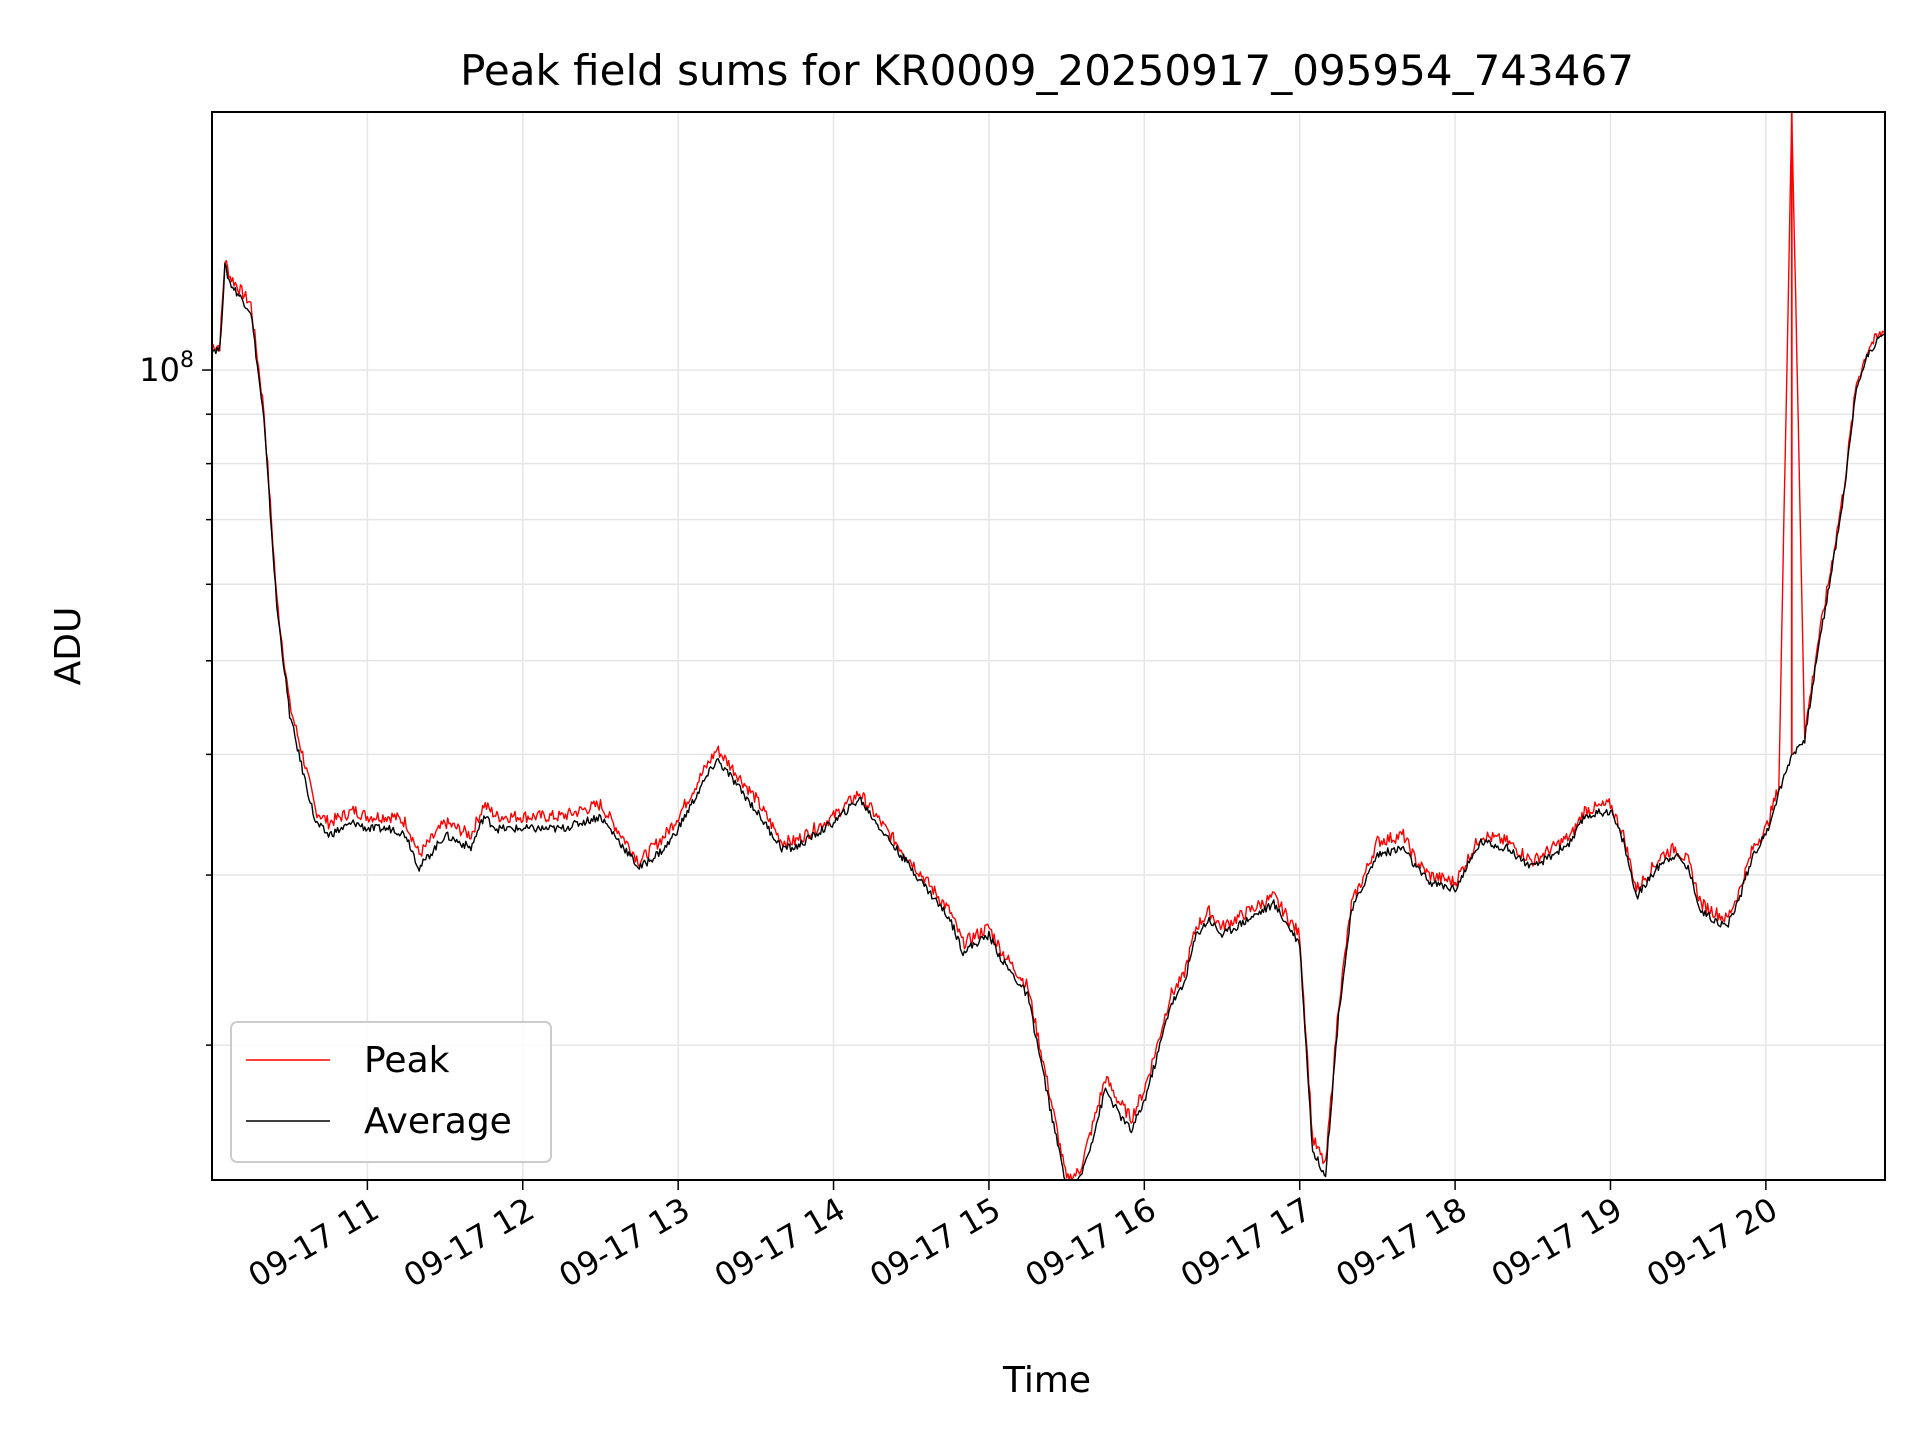  What do you see at coordinates (407, 1060) in the screenshot?
I see `legend-label-peak: Peak` at bounding box center [407, 1060].